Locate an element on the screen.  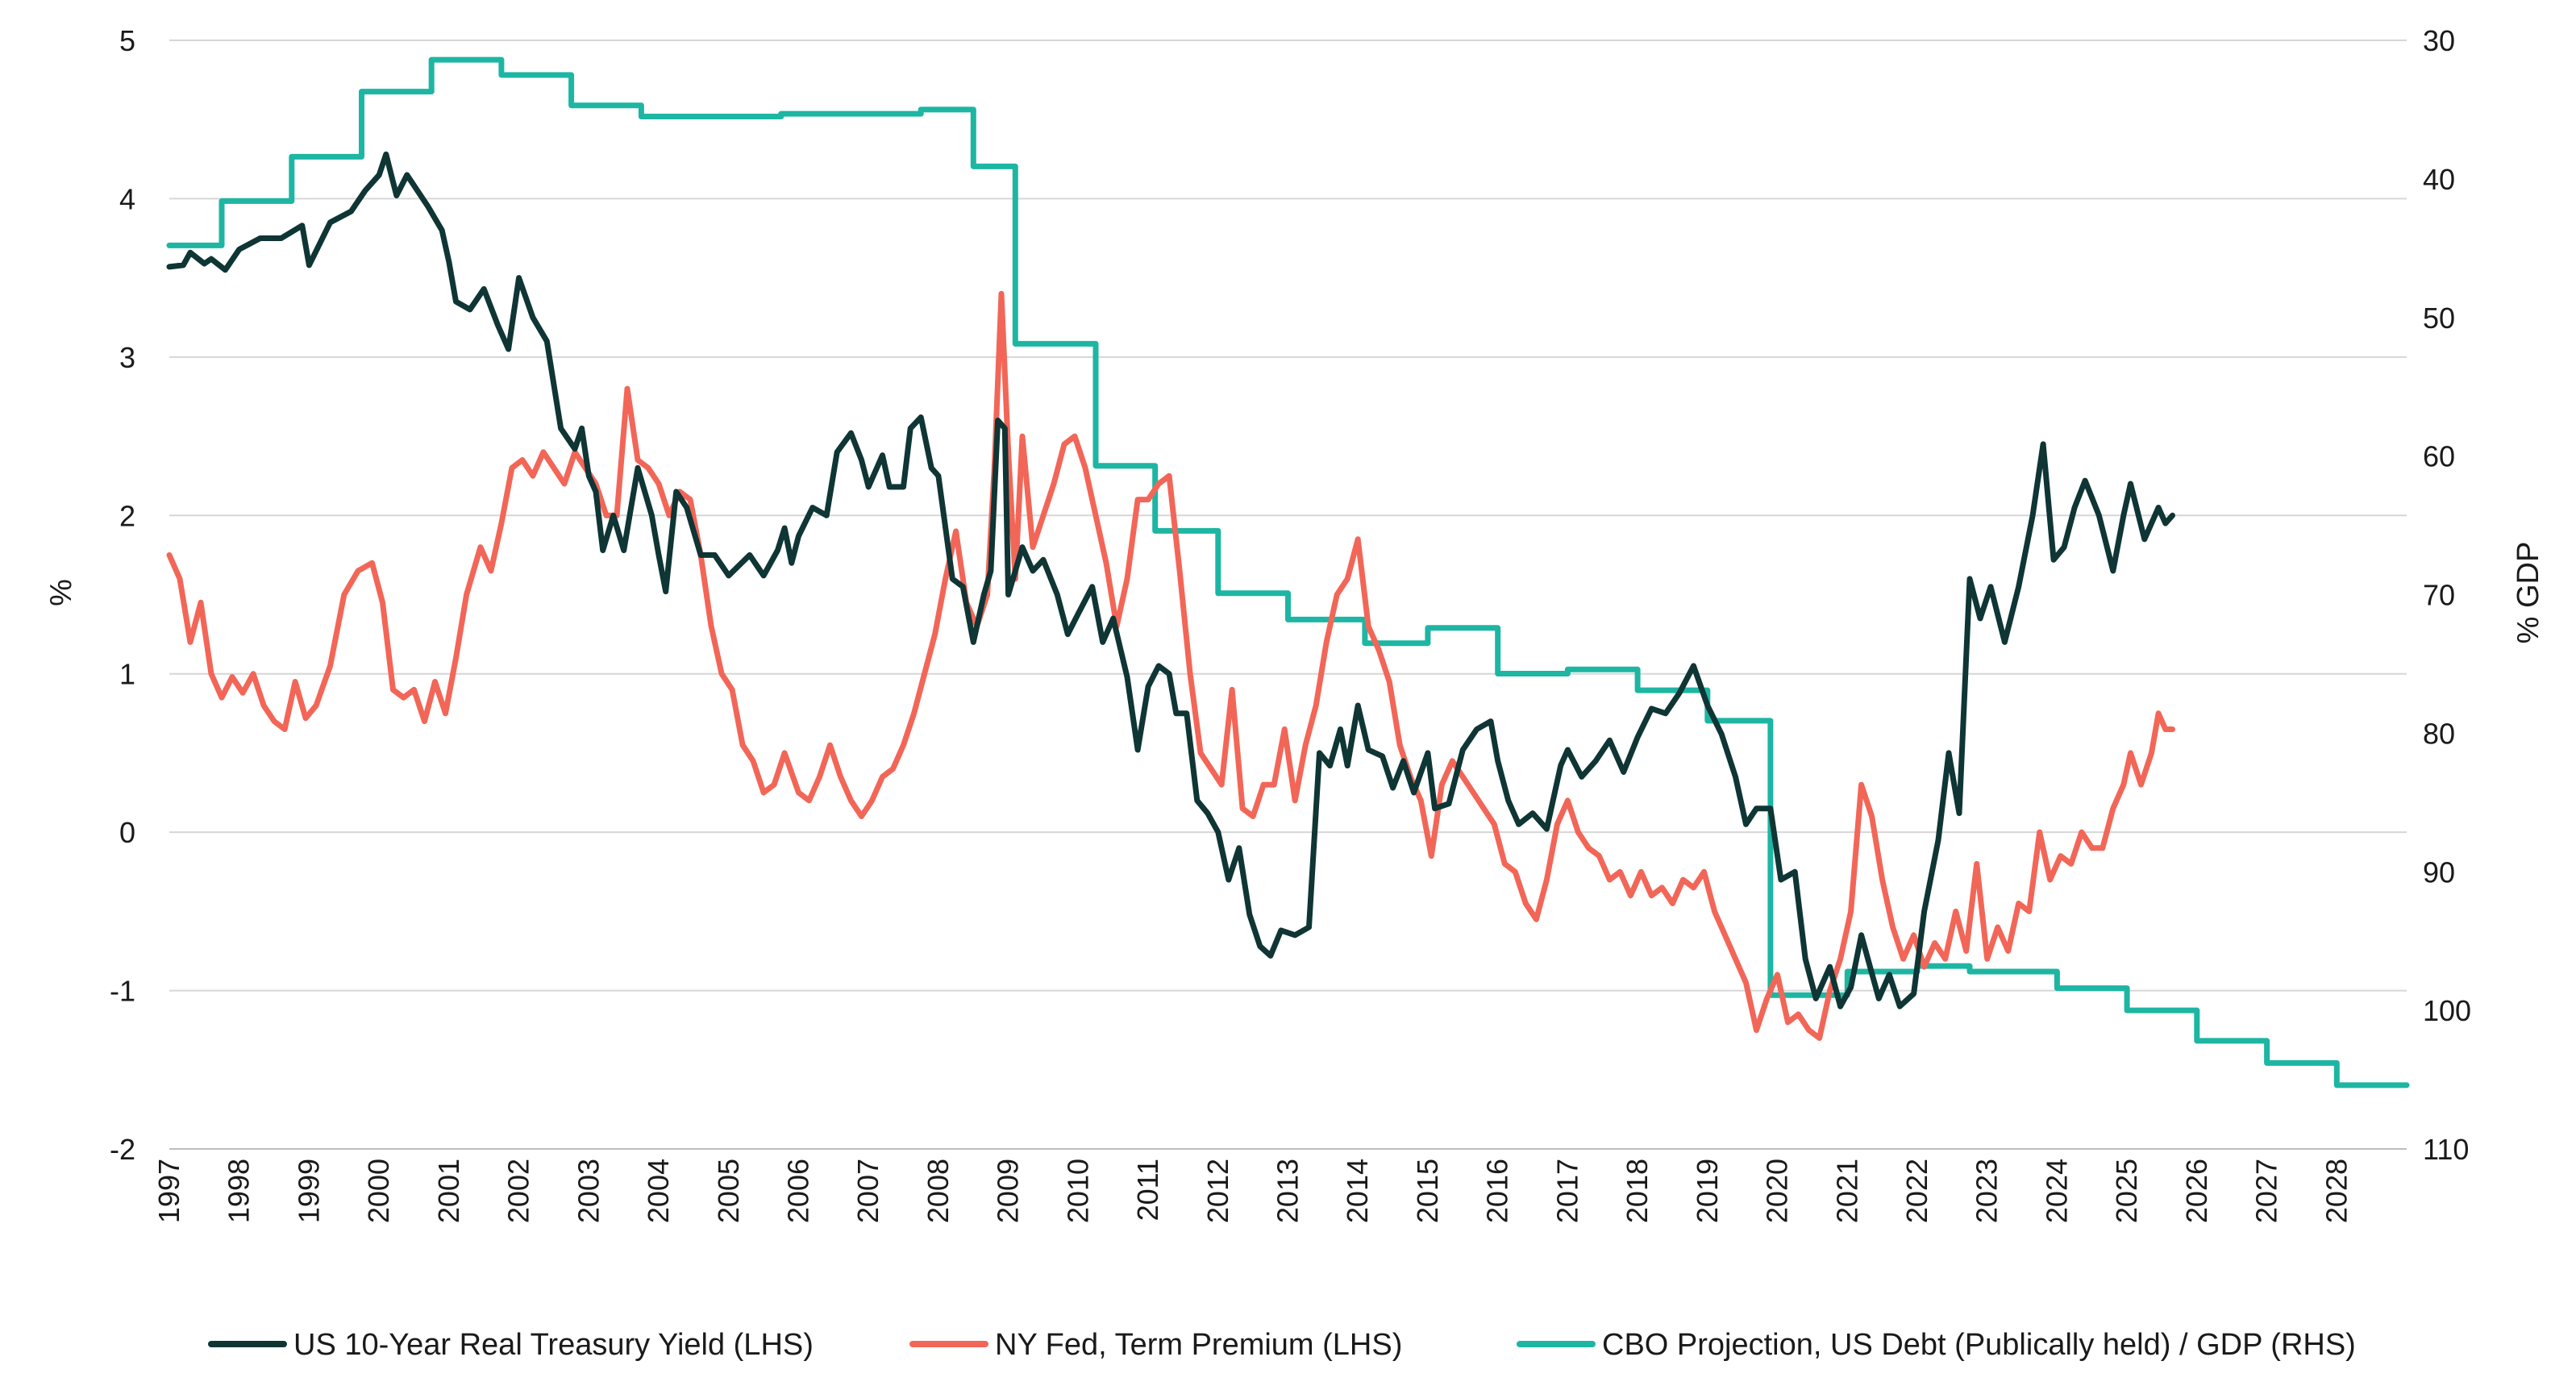
x-tick-label: 2022 is located at coordinates (1917, 1191).